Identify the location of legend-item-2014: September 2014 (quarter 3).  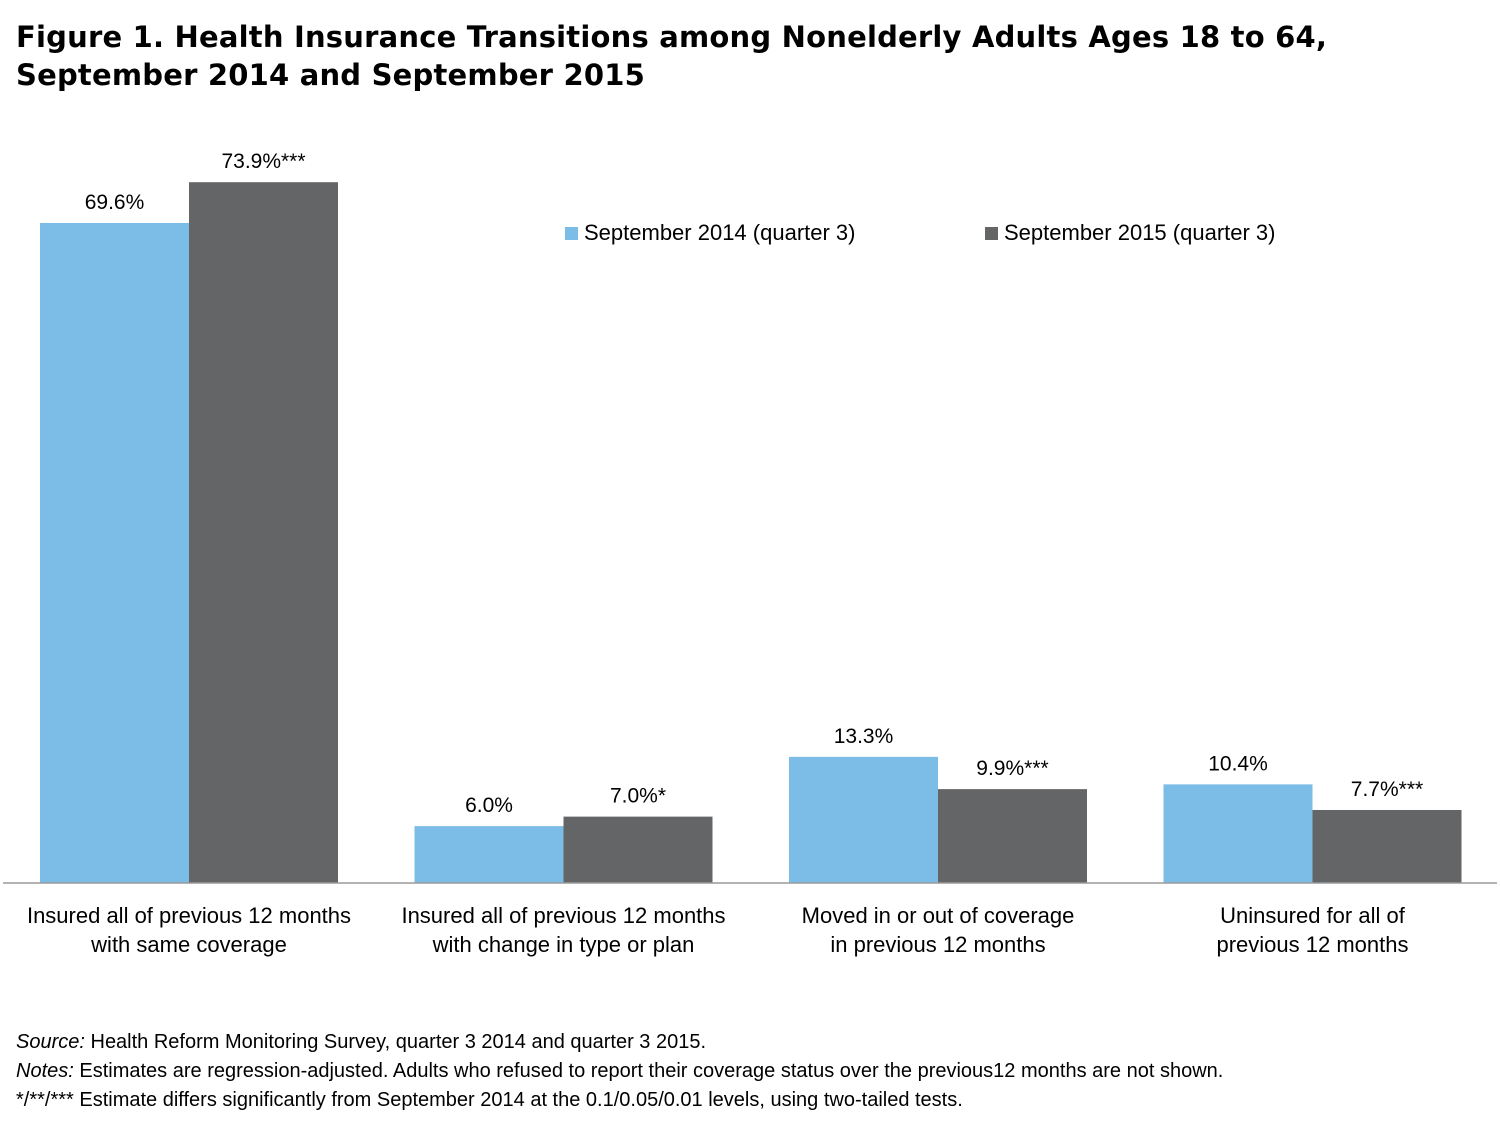
(710, 233).